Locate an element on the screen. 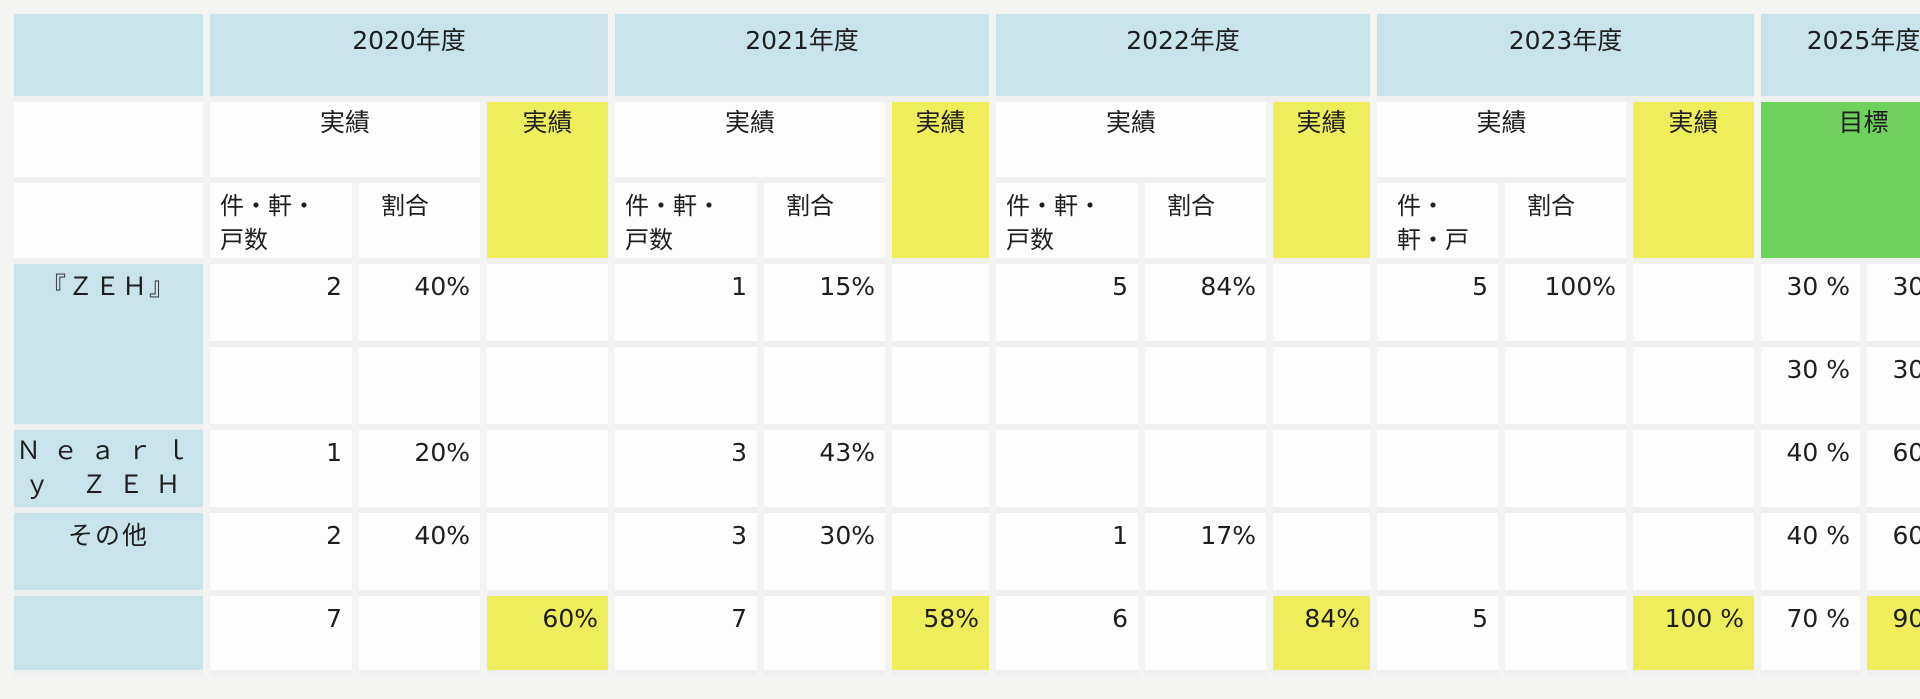  ratio-header-2023: 割合 is located at coordinates (1565, 223).